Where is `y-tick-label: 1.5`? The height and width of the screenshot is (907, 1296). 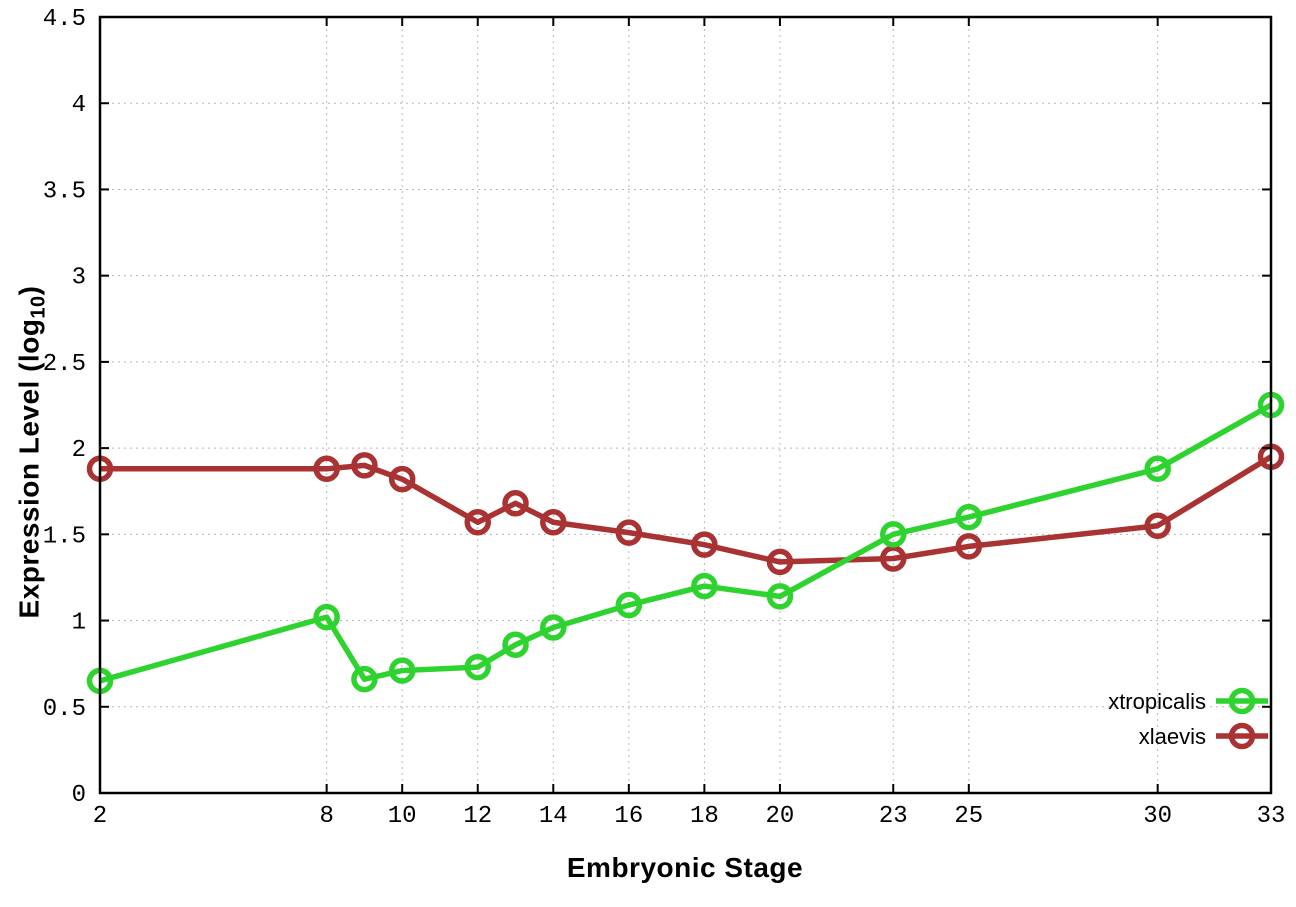
y-tick-label: 1.5 is located at coordinates (64, 536).